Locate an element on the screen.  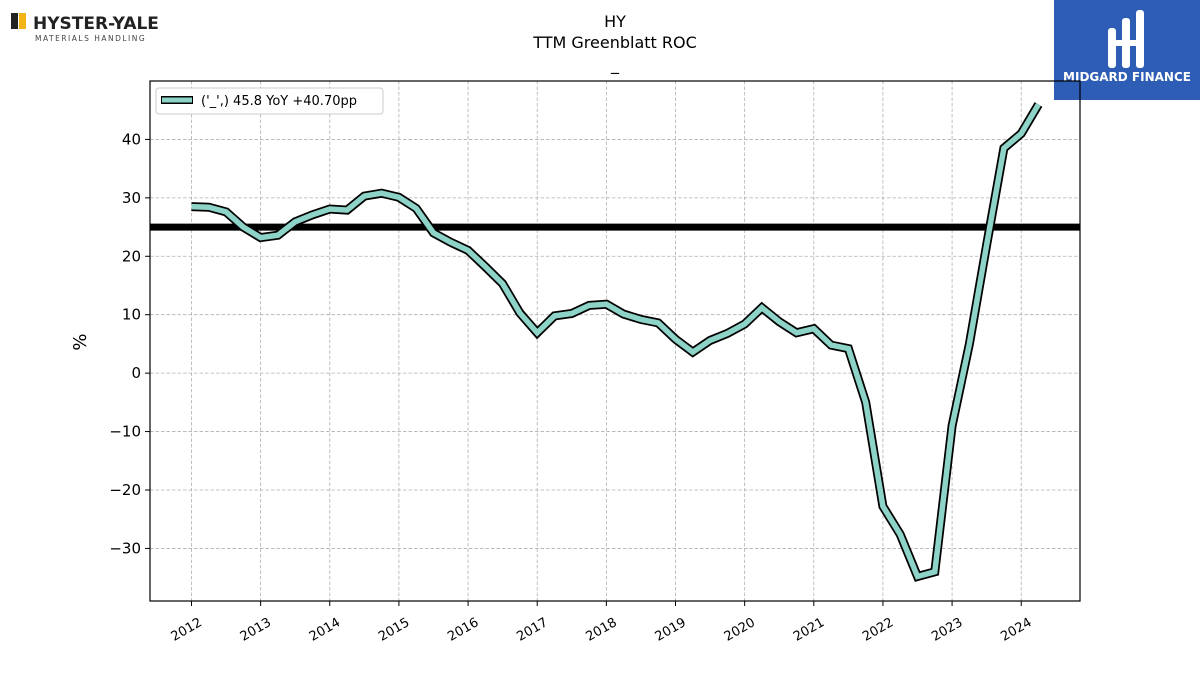
x-tick-label: 2012 is located at coordinates (187, 630).